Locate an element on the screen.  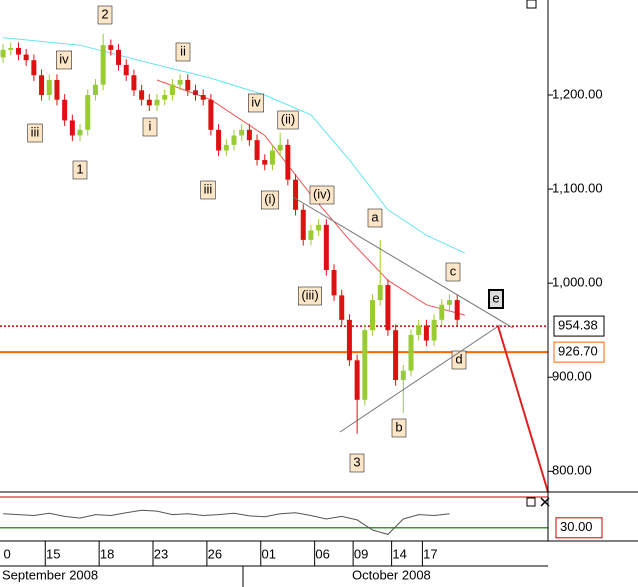
y-tick-label: 1,200.00 is located at coordinates (577, 93).